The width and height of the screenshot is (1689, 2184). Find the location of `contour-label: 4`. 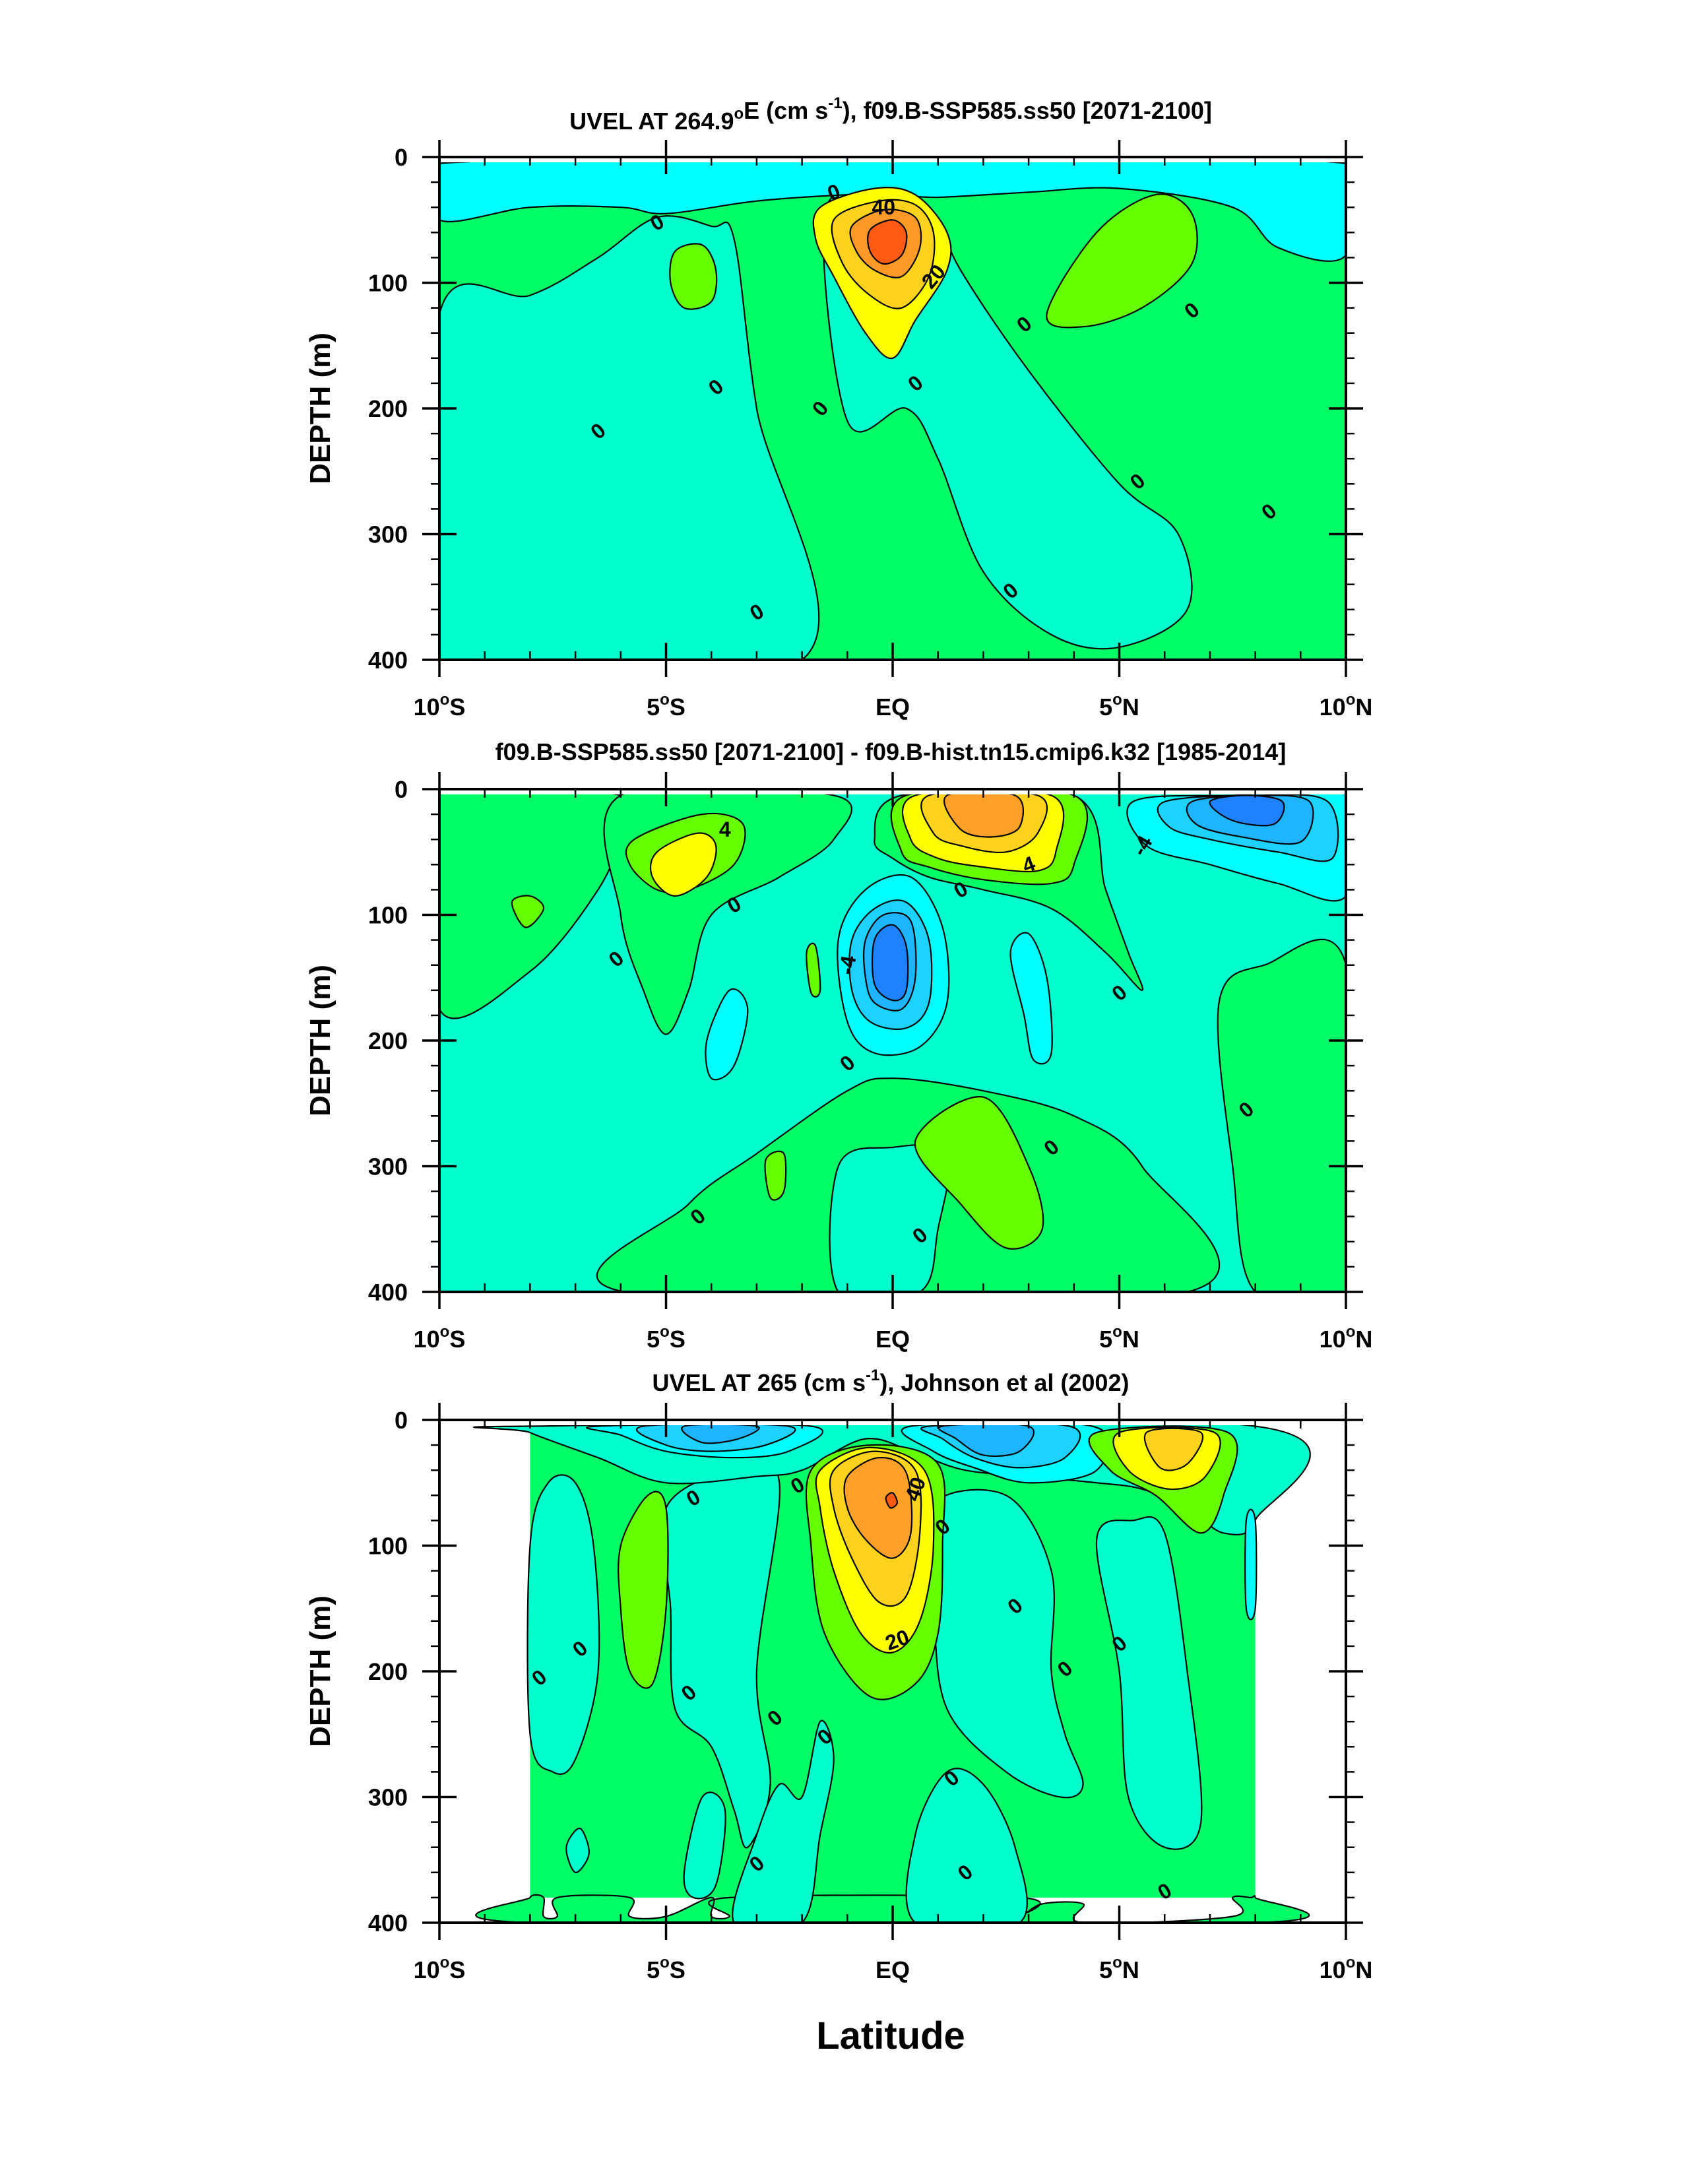

contour-label: 4 is located at coordinates (725, 829).